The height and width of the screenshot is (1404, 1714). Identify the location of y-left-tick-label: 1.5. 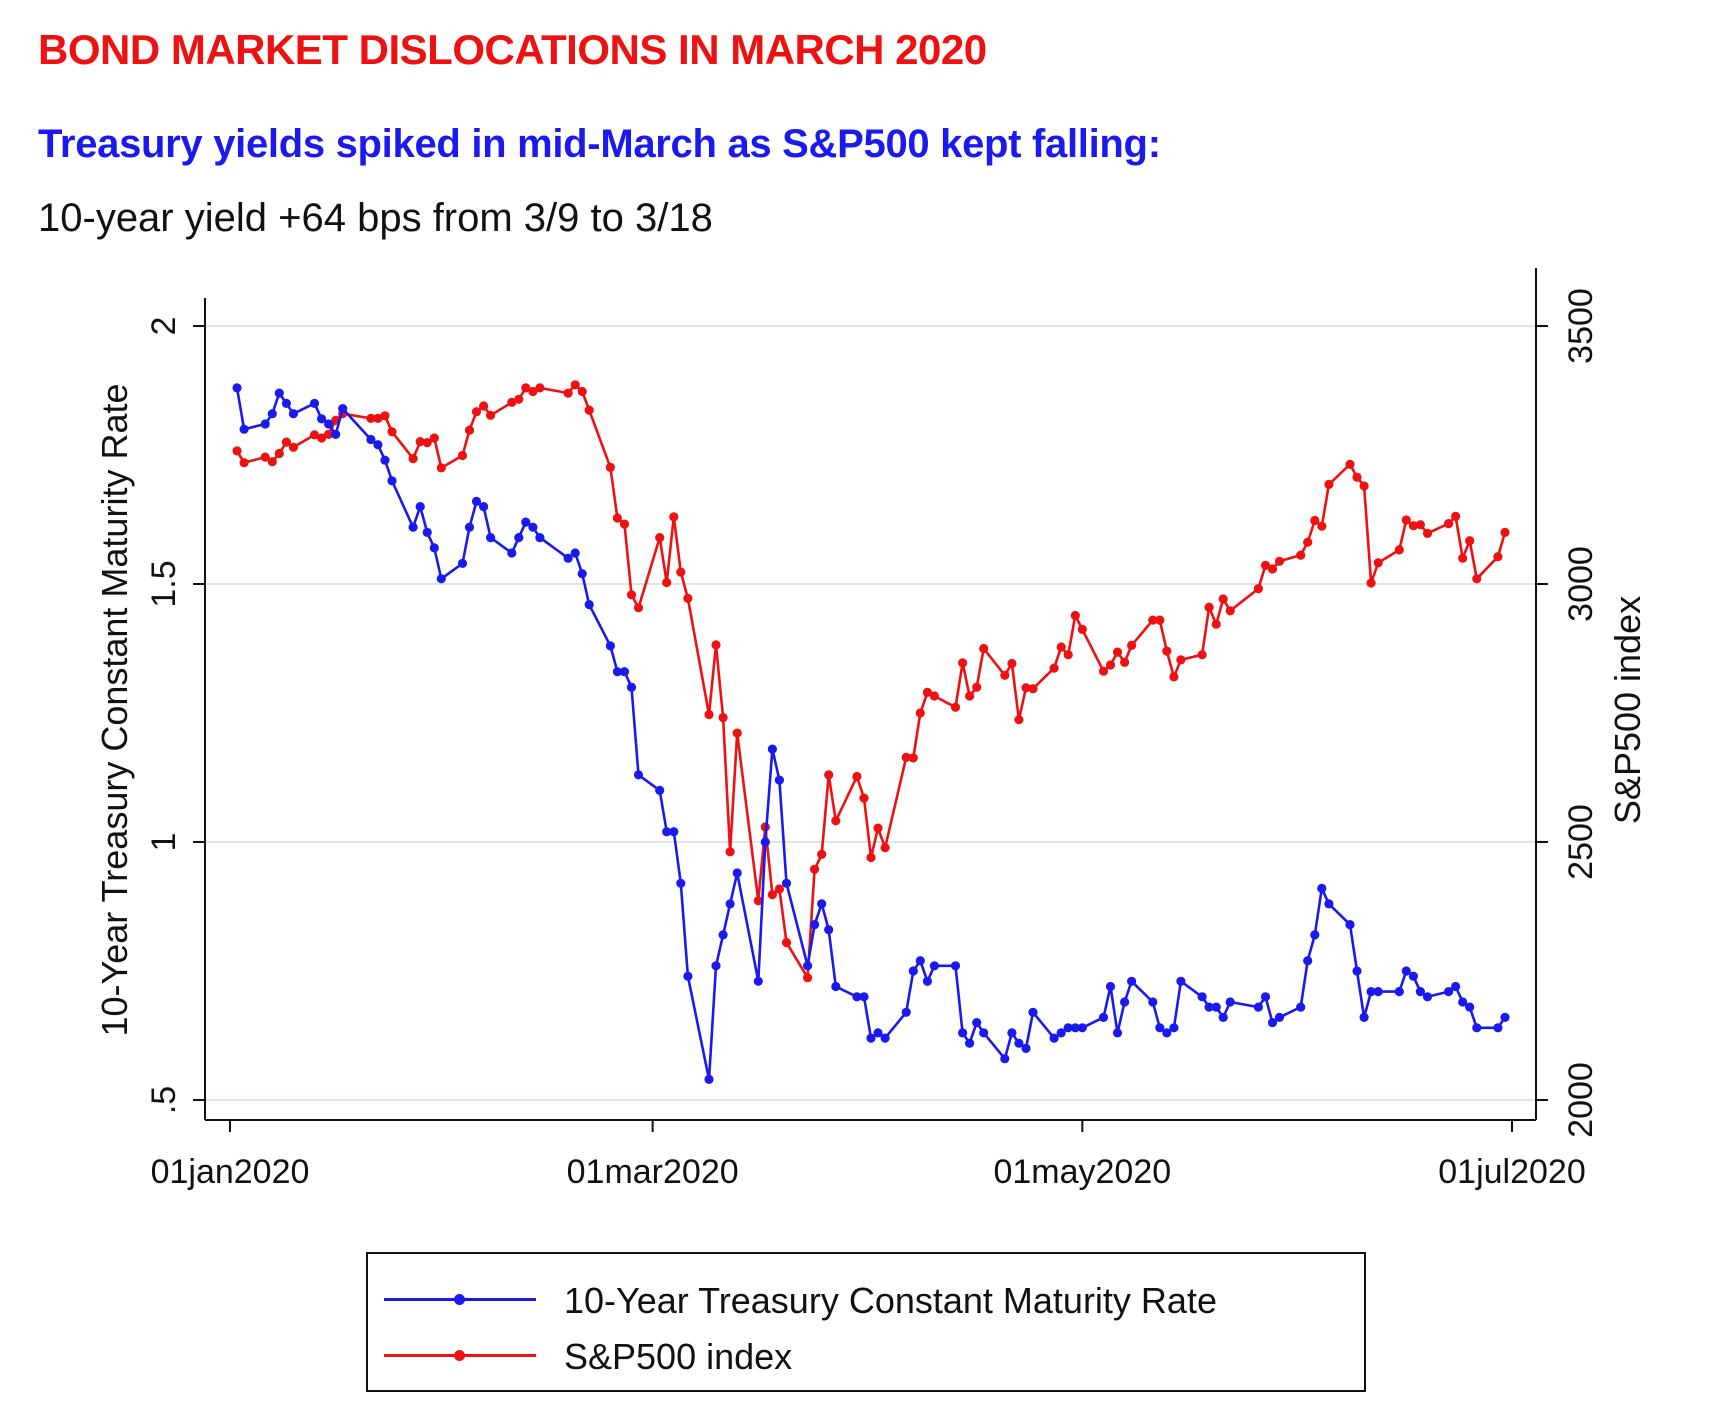
(164, 583).